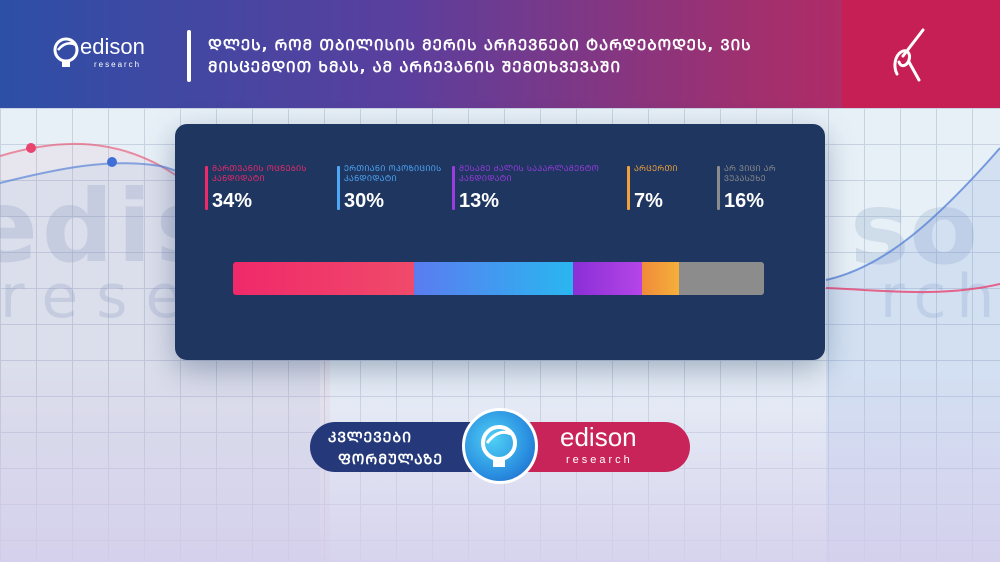 The height and width of the screenshot is (562, 1000). I want to click on legend-label: ᲐᲠ ᲕᲘᲪᲘ ᲐᲠ ᲕᲣᲞᲐᲡᲣᲮᲔ, so click(750, 173).